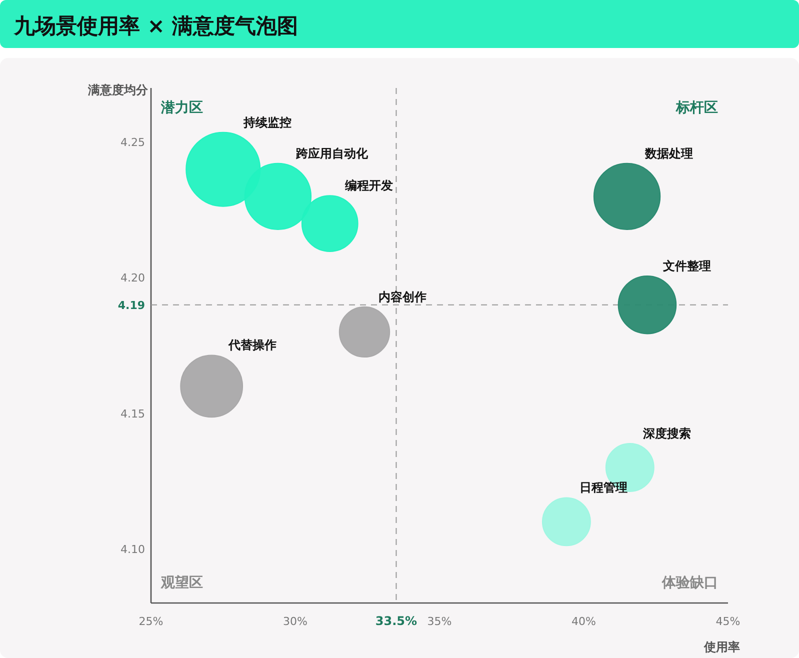 This screenshot has height=658, width=799. What do you see at coordinates (604, 487) in the screenshot?
I see `series-label: 日程管理` at bounding box center [604, 487].